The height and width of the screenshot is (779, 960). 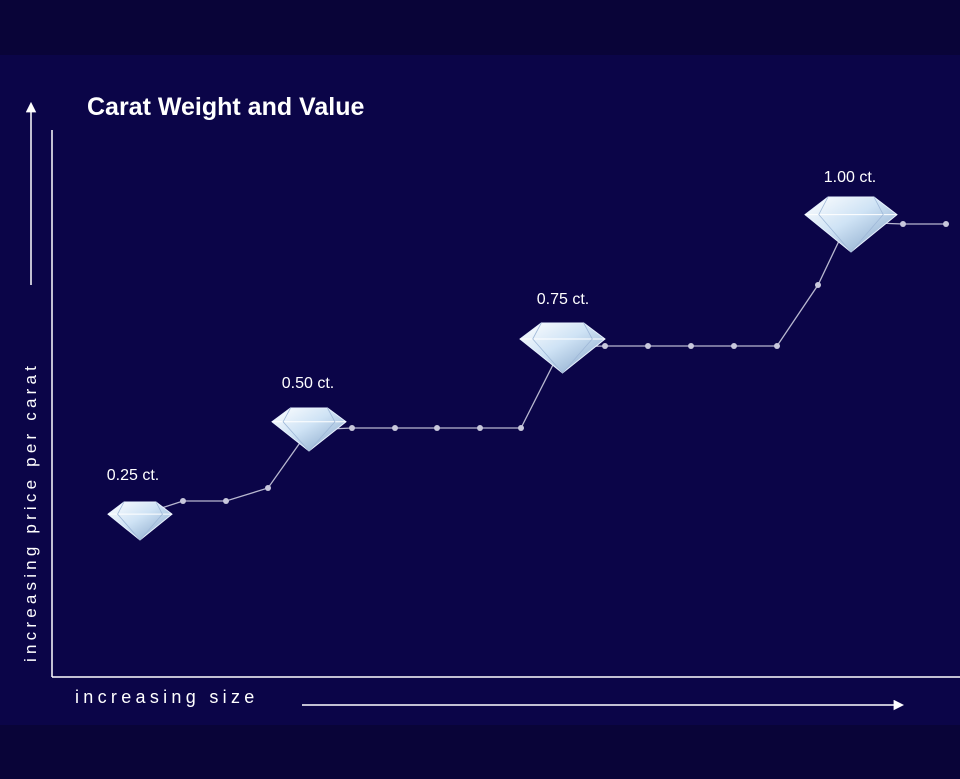 I want to click on diamond-label: 0.25 ct., so click(x=133, y=475).